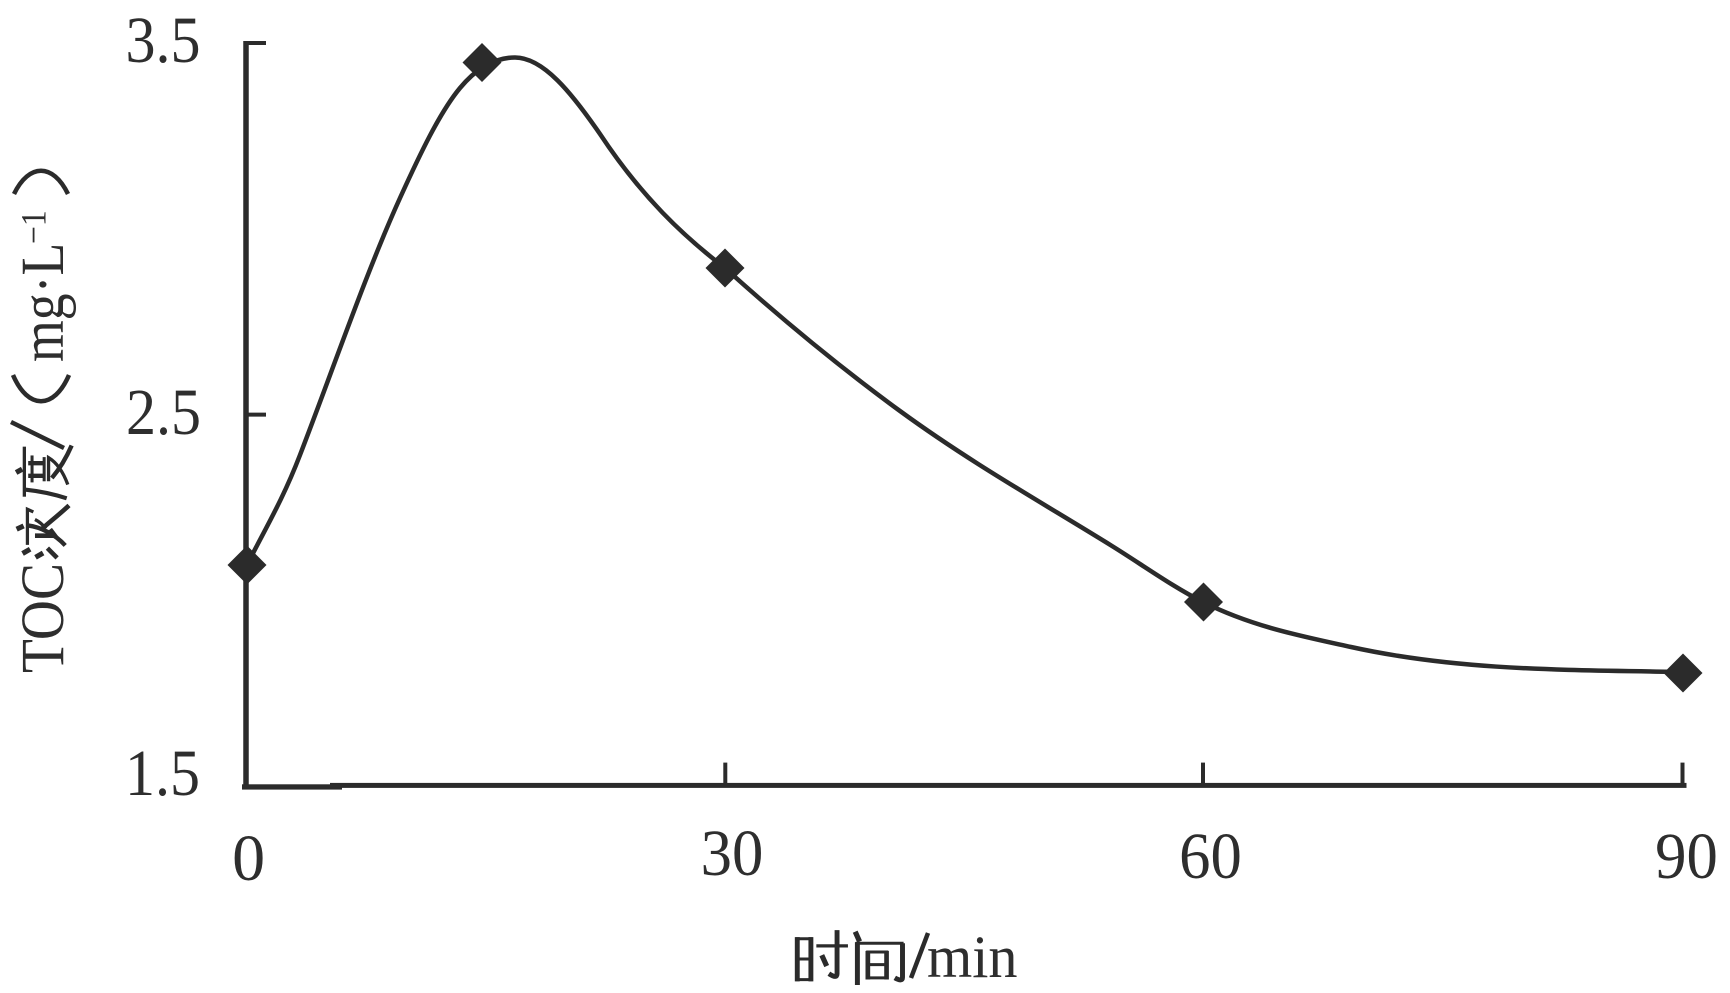 The width and height of the screenshot is (1730, 993). Describe the element at coordinates (1210, 856) in the screenshot. I see `svg-text: 60` at that location.